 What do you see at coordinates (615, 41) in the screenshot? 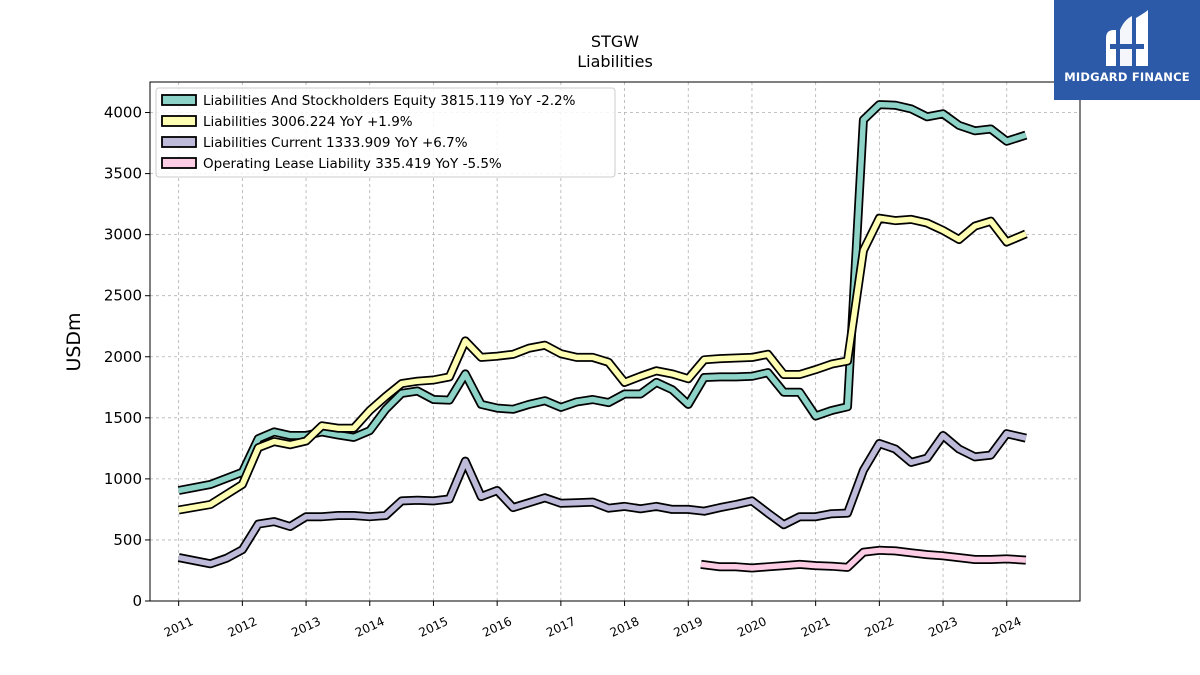
I see `chart-title: STGW` at bounding box center [615, 41].